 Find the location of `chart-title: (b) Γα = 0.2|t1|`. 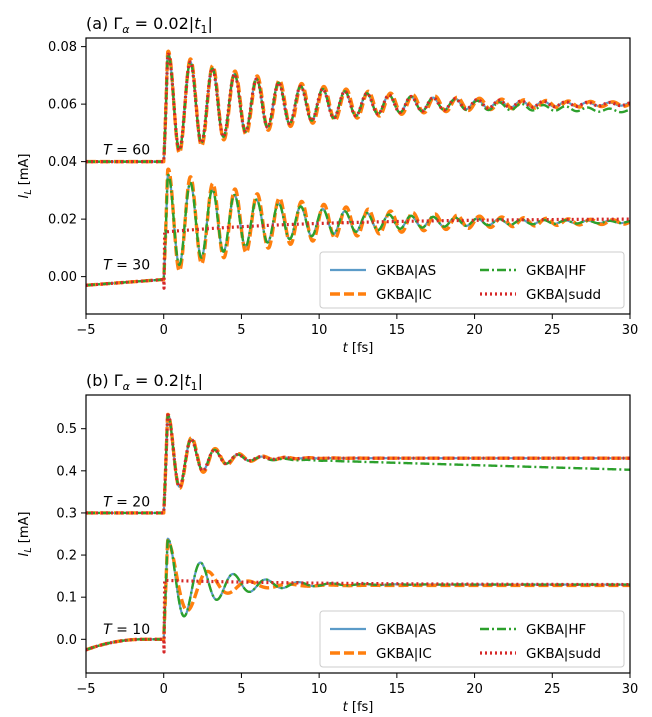

chart-title: (b) Γα = 0.2|t1| is located at coordinates (144, 382).